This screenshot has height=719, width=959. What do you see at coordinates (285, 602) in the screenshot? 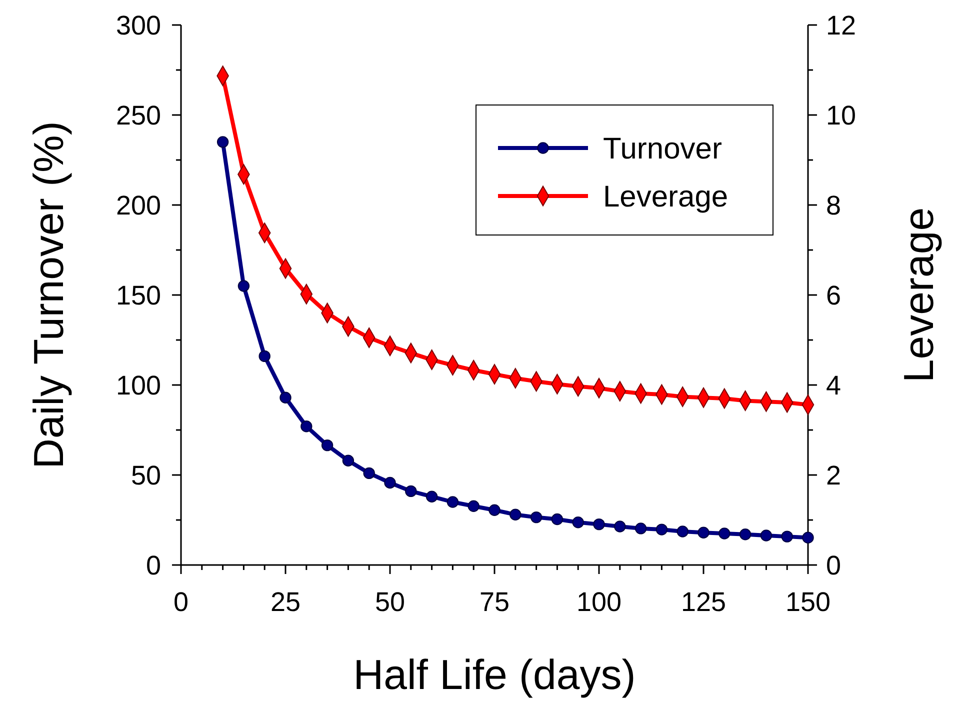
I see `x-tick-label: 25` at bounding box center [285, 602].